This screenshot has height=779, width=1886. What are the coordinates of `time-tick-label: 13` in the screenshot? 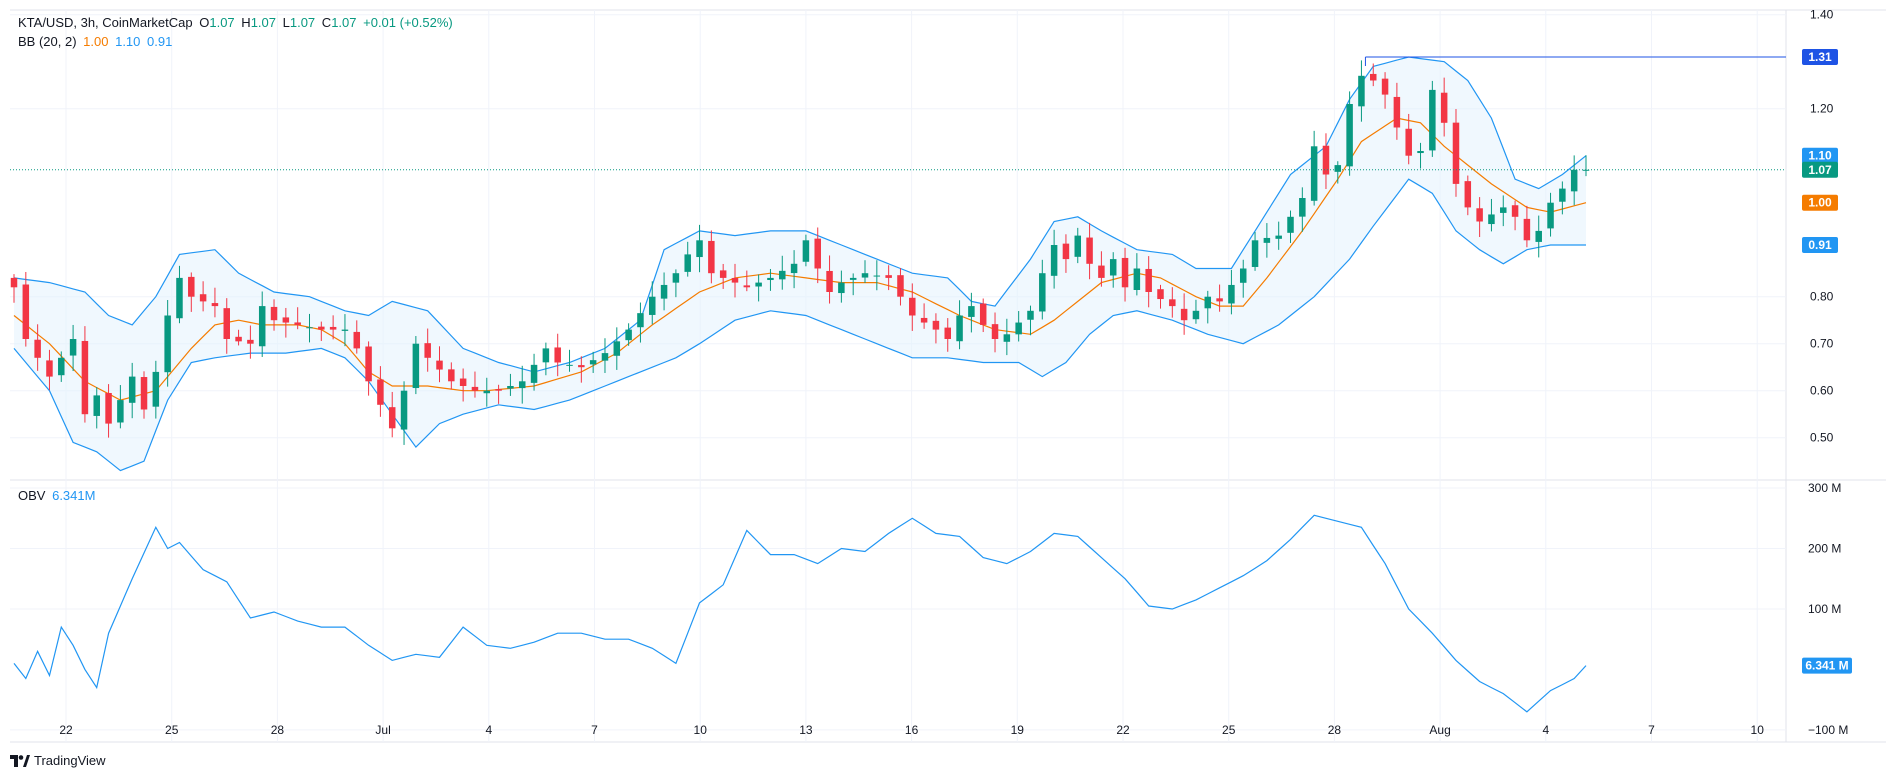 It's located at (806, 730).